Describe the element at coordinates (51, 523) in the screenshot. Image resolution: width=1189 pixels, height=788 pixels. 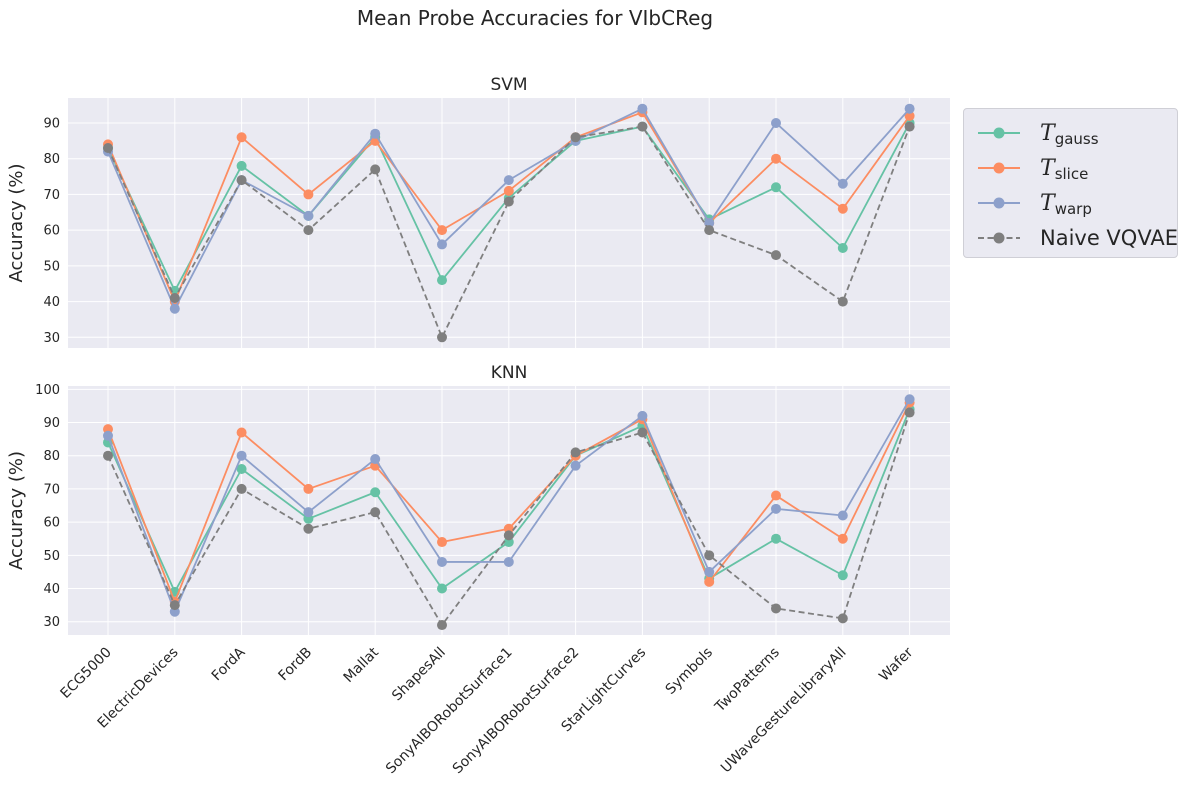
I see `y-tick-label: 60` at that location.